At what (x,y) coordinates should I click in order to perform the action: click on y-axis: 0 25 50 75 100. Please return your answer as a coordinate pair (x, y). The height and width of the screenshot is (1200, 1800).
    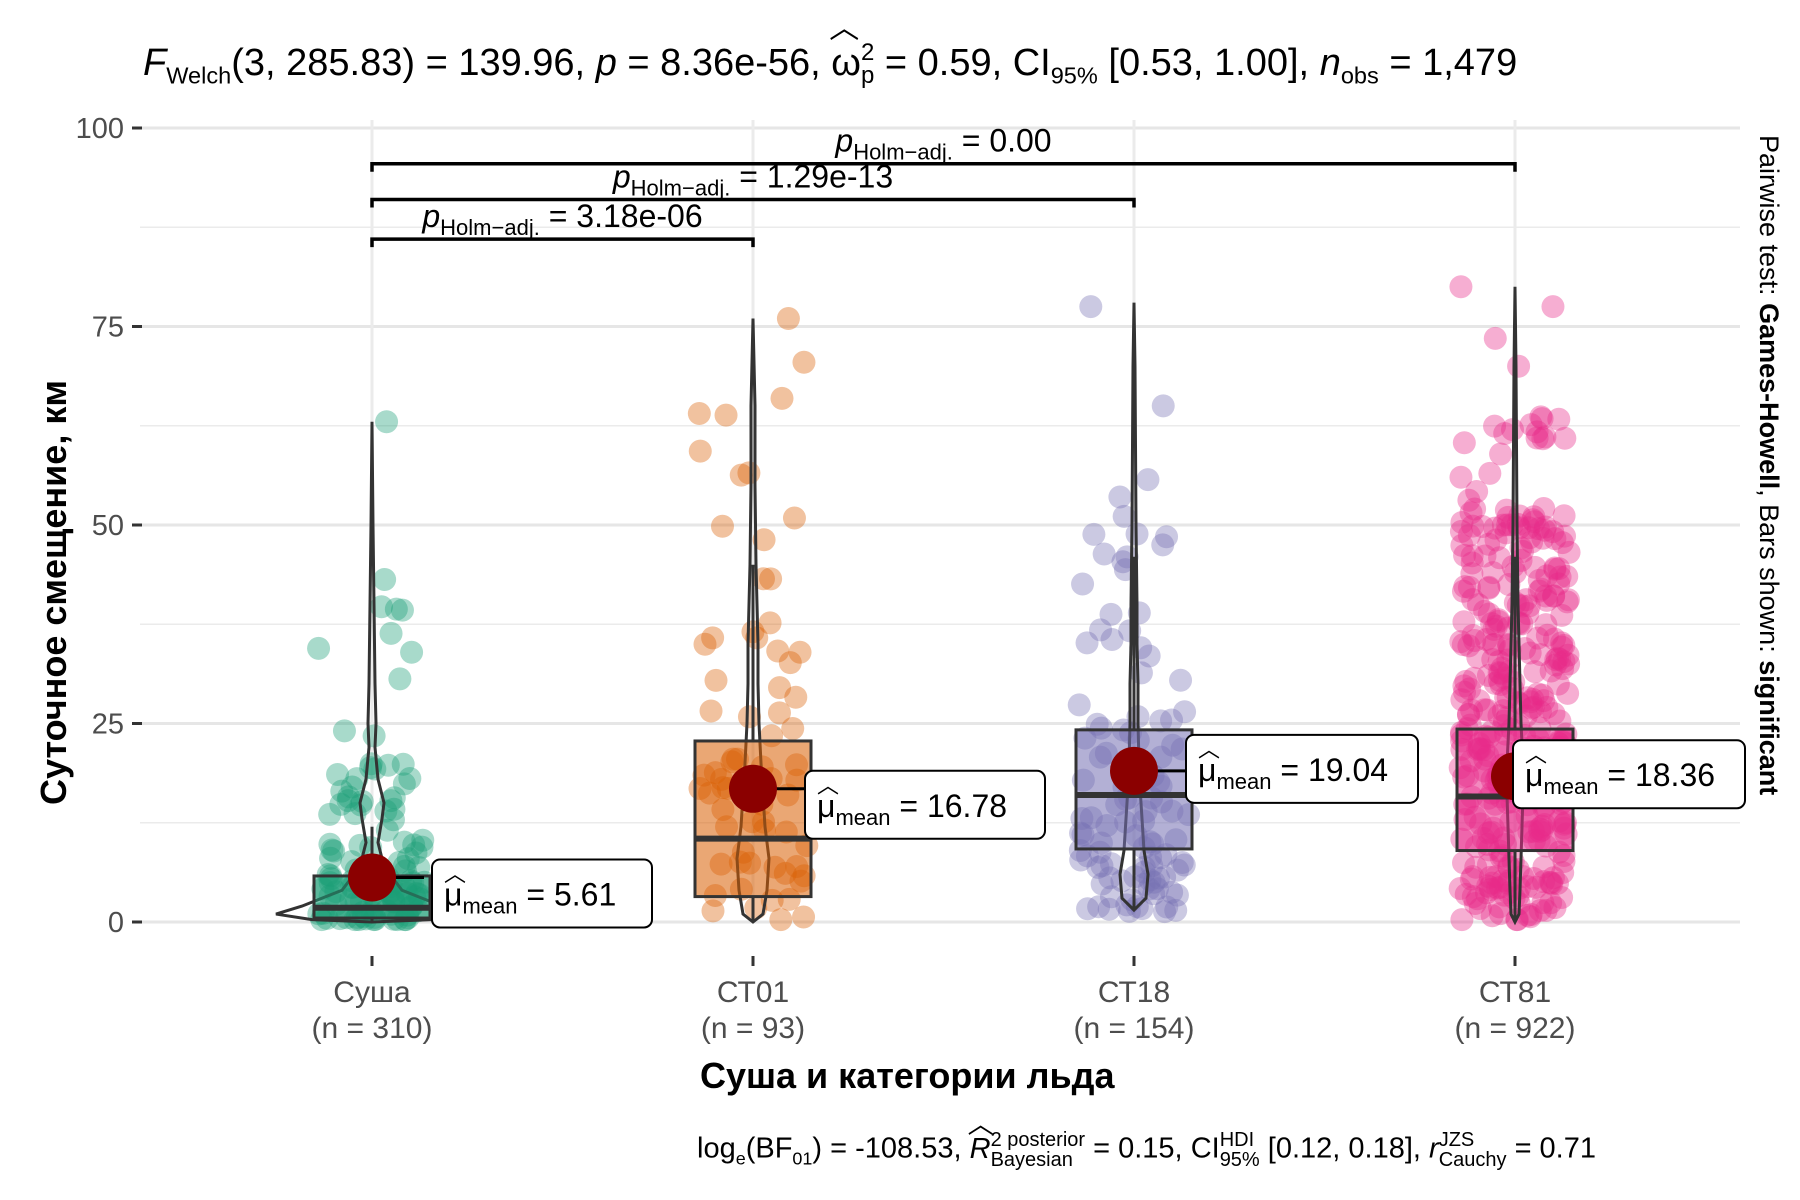
    Looking at the image, I should click on (109, 526).